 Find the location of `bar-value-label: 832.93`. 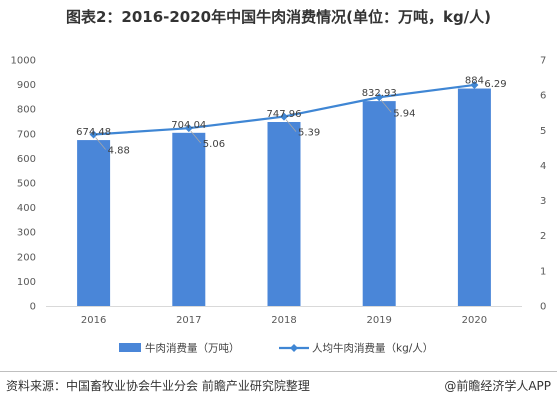

bar-value-label: 832.93 is located at coordinates (379, 93).